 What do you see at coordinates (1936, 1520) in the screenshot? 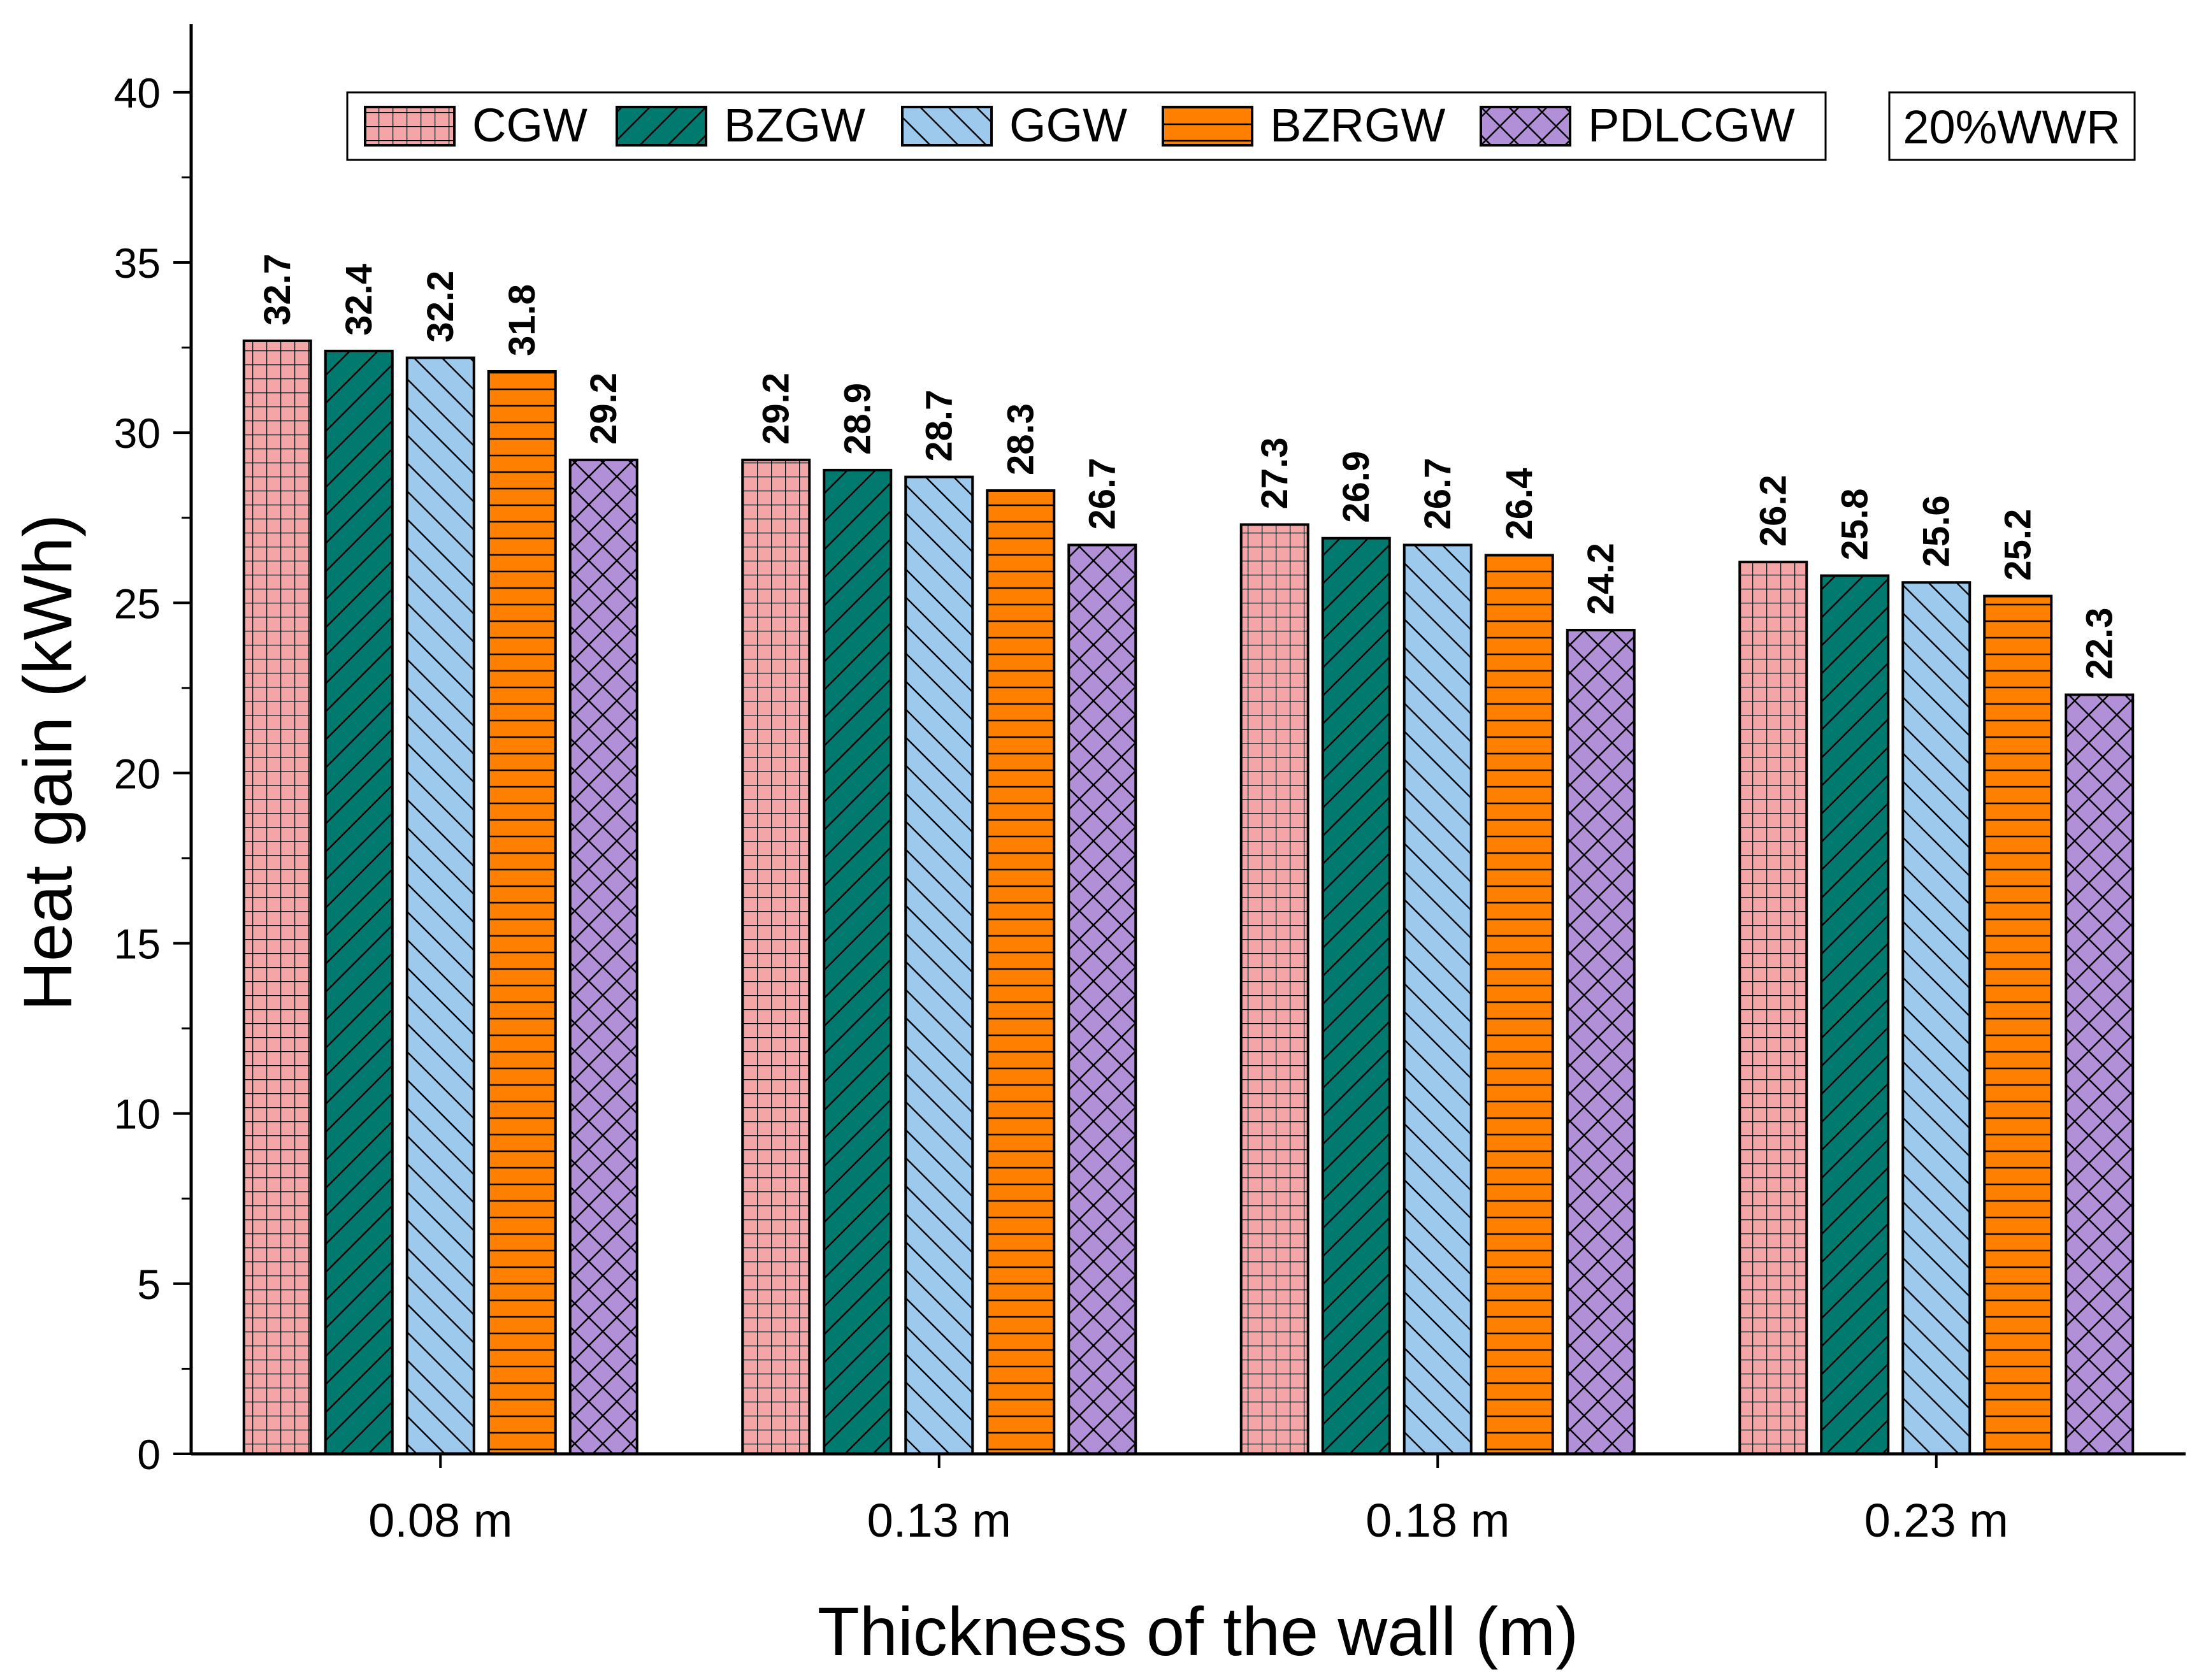
I see `x-tick-label-3: 0.23 m` at bounding box center [1936, 1520].